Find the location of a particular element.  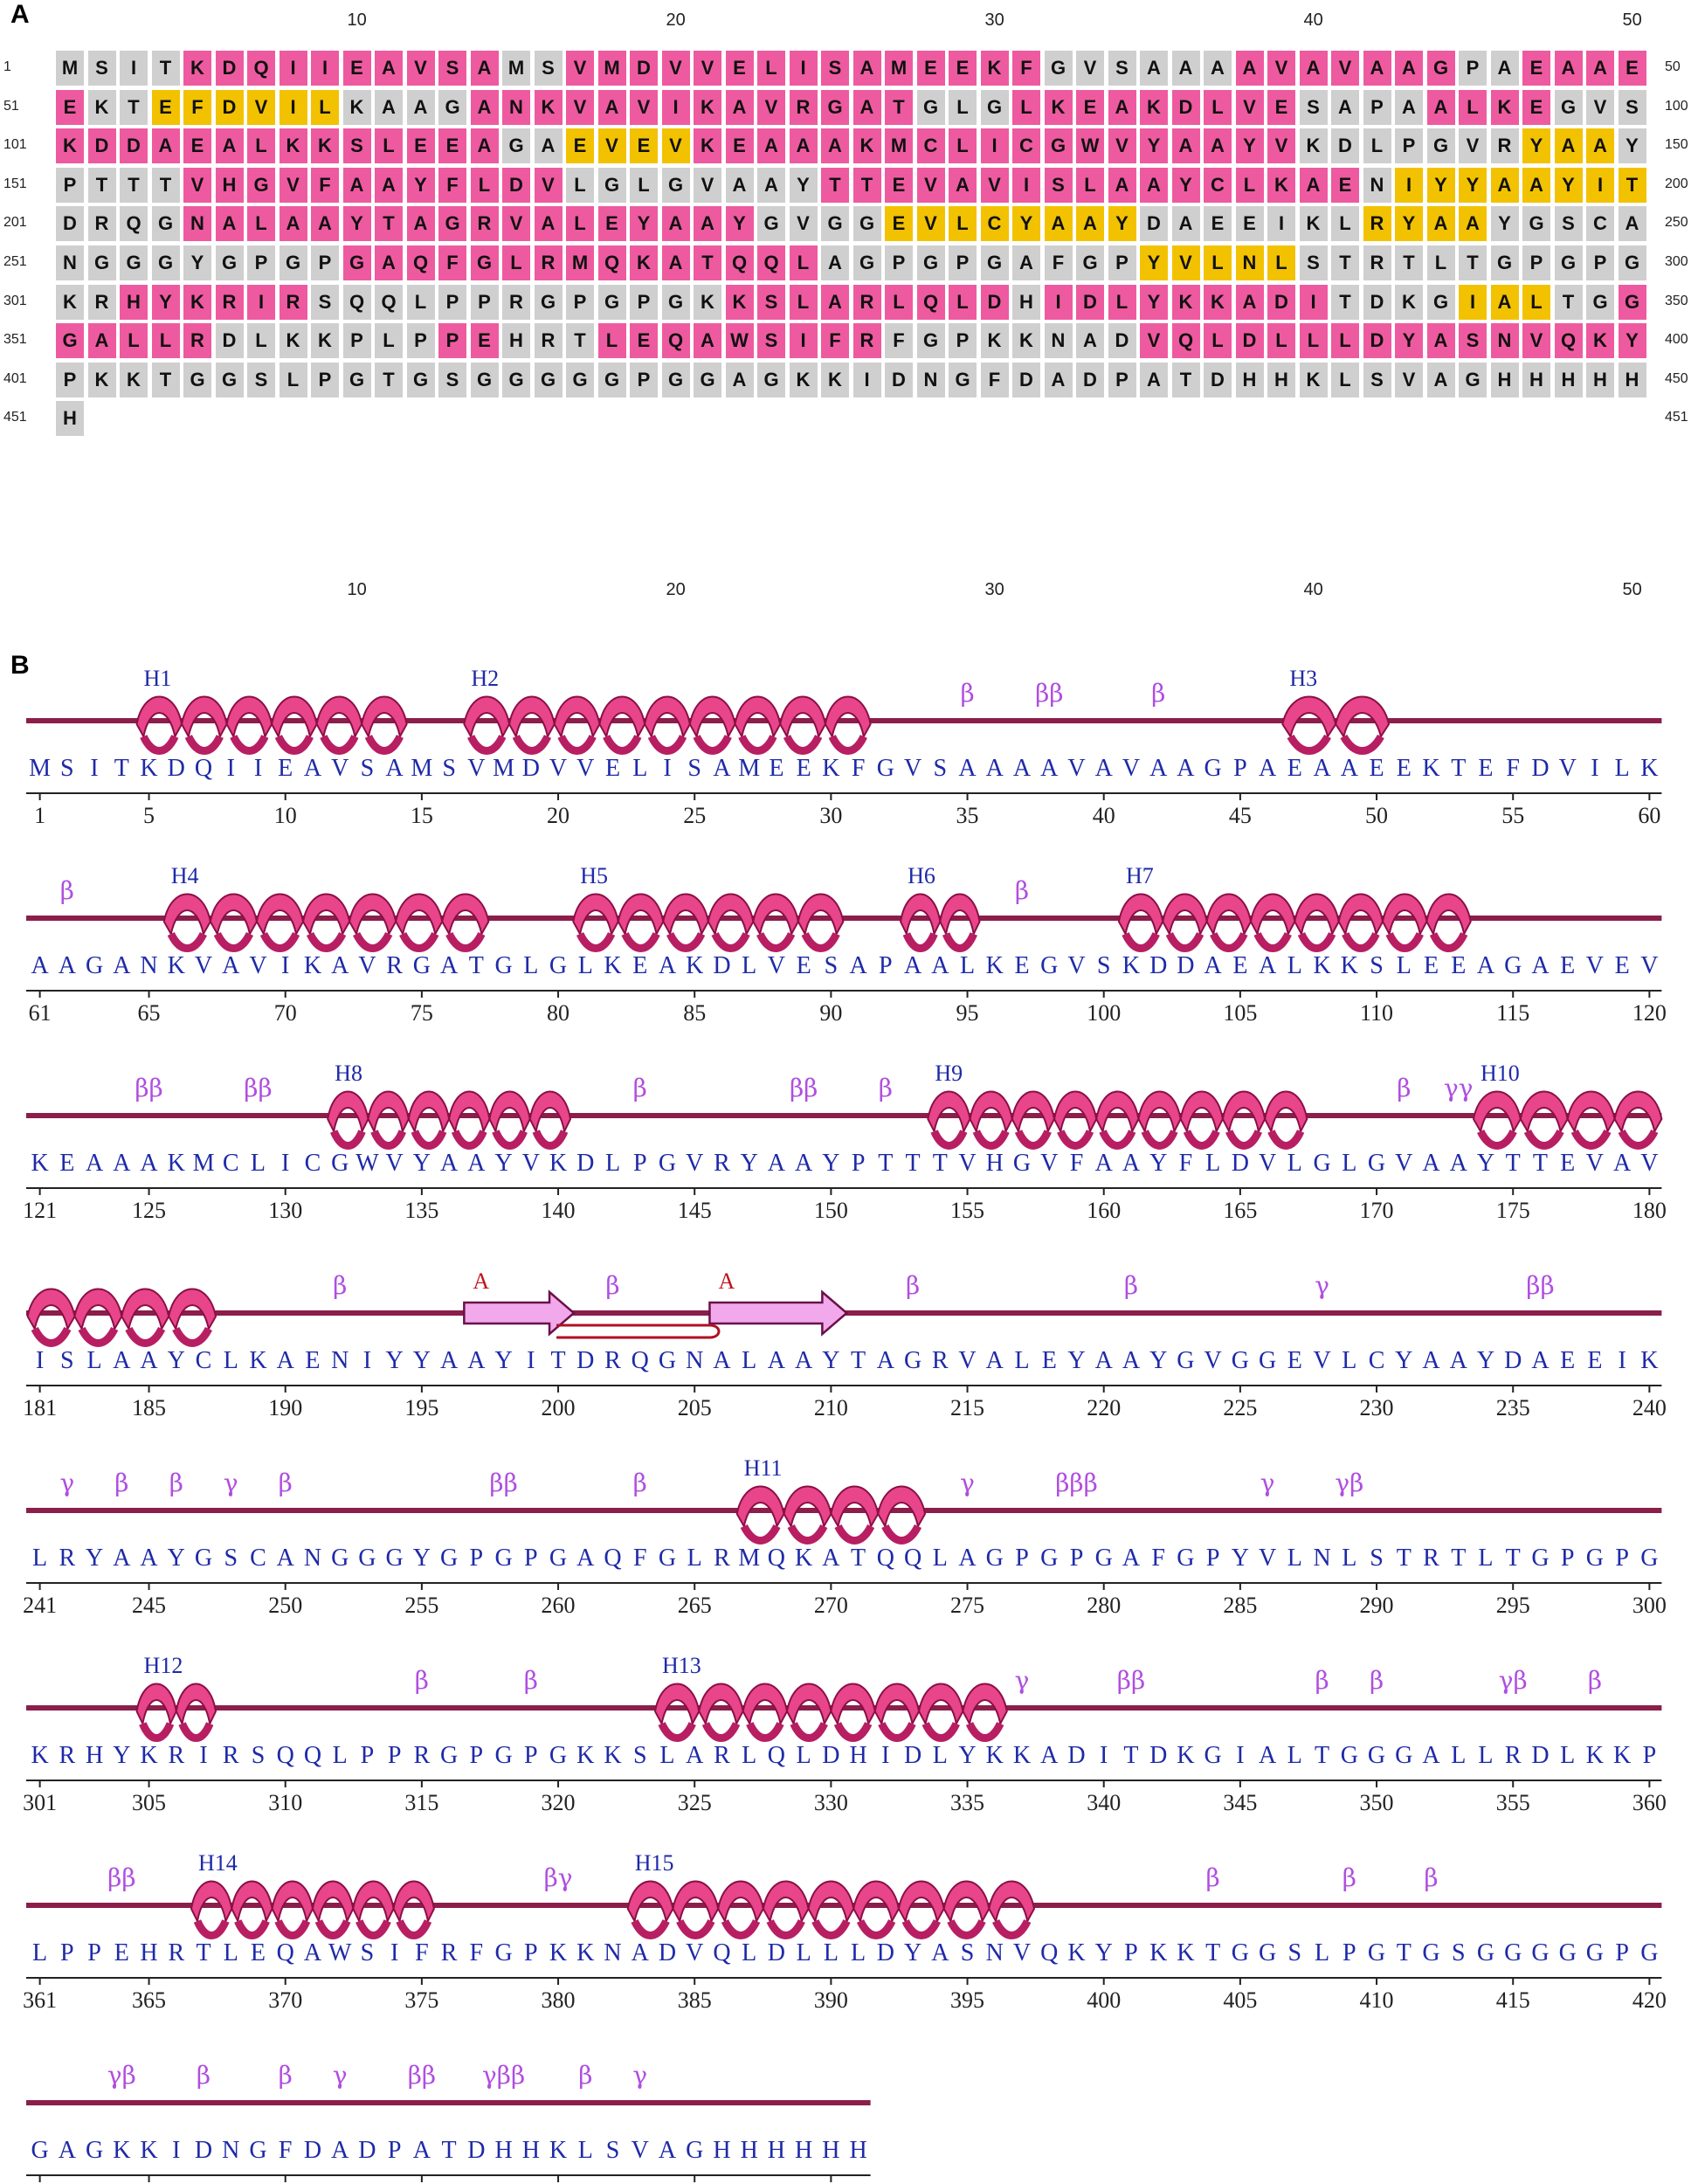

sequence-residue: Q is located at coordinates (885, 1558).